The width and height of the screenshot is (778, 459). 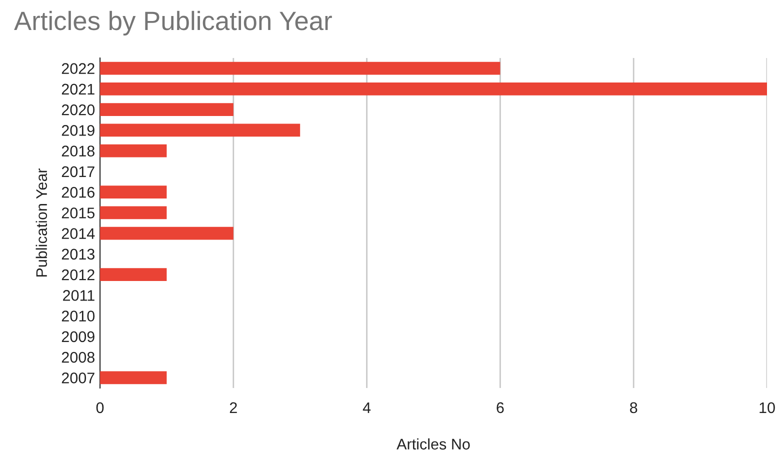 What do you see at coordinates (78, 233) in the screenshot?
I see `y-tick-label: 2014` at bounding box center [78, 233].